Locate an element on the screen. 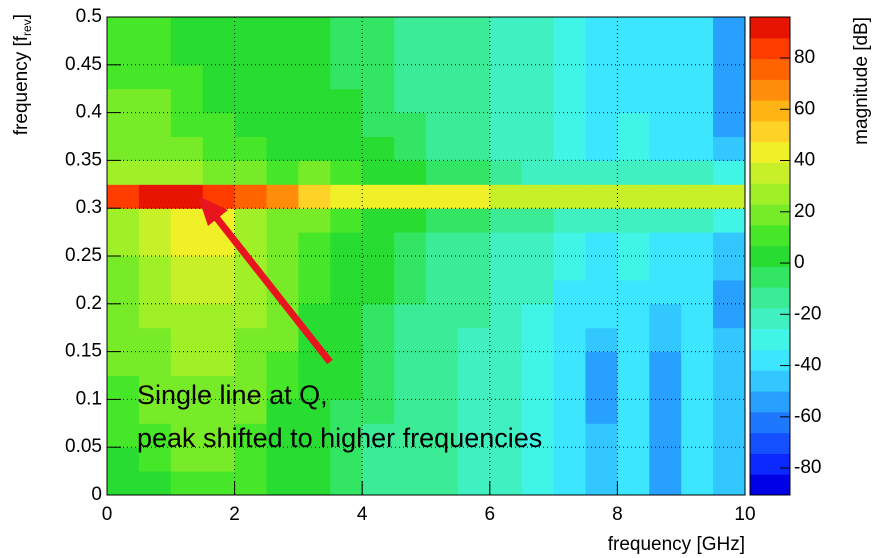  colorbar-tick-label: -80 is located at coordinates (807, 467).